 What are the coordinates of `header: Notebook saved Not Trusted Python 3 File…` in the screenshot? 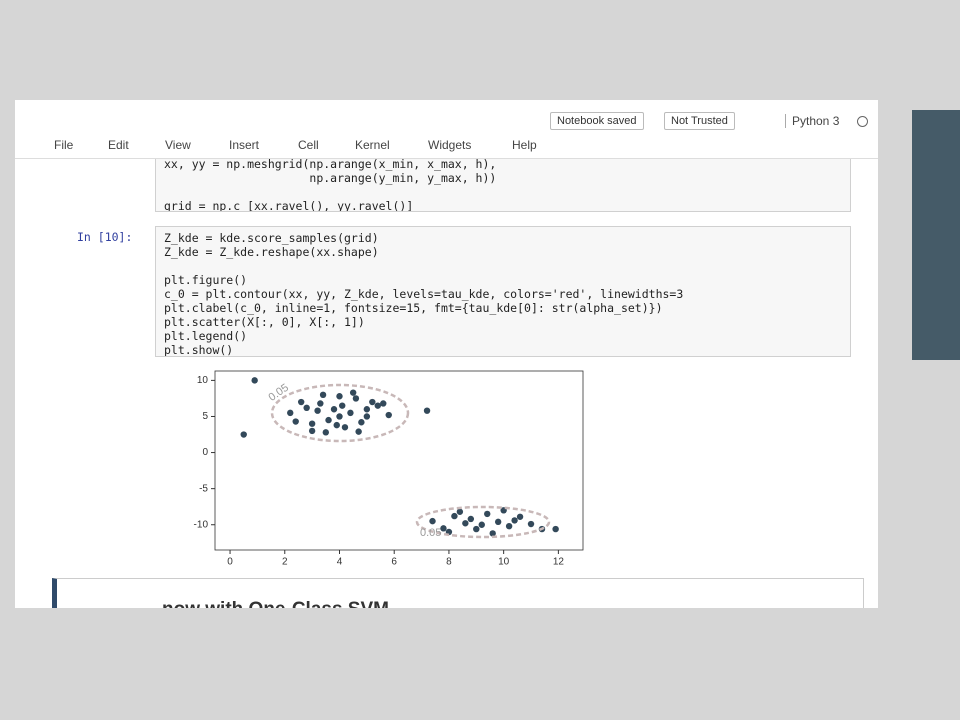 It's located at (446, 129).